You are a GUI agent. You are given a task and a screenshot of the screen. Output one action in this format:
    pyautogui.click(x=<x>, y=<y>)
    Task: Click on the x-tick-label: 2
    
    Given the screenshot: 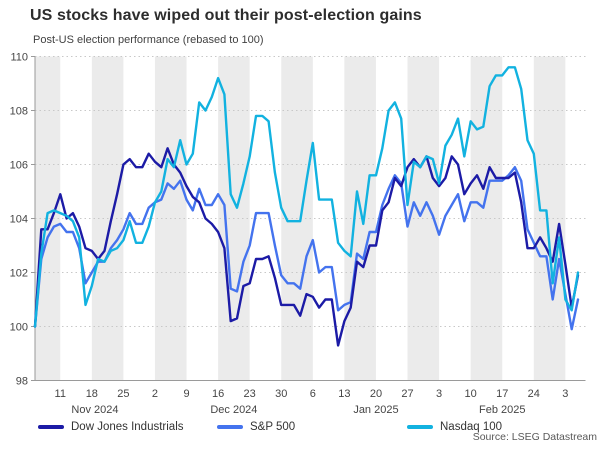 What is the action you would take?
    pyautogui.click(x=155, y=394)
    